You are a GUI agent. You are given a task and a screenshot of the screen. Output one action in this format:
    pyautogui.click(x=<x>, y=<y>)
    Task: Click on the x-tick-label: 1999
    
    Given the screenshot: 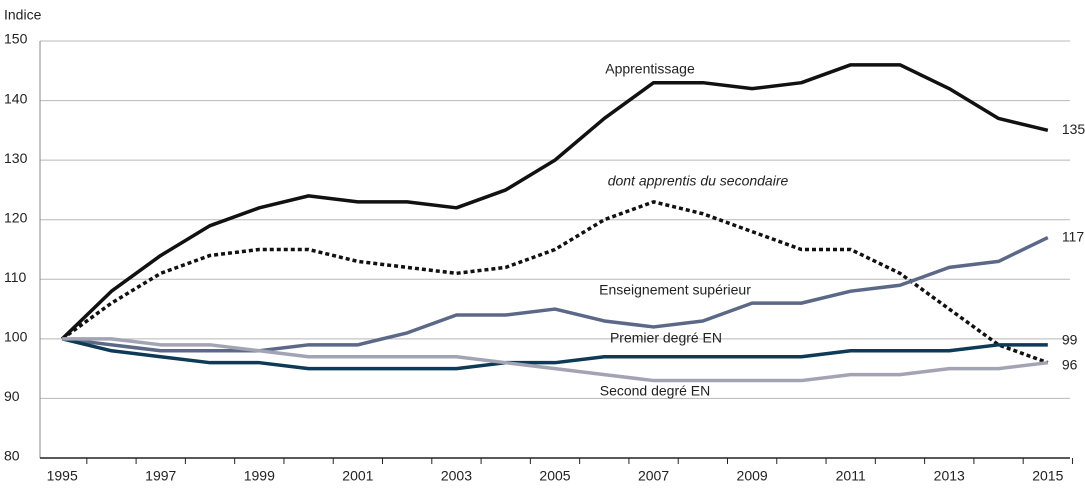 What is the action you would take?
    pyautogui.click(x=259, y=476)
    